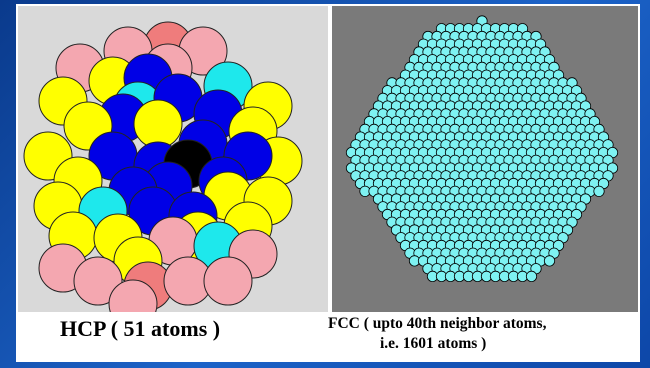 This screenshot has width=650, height=368. Describe the element at coordinates (437, 323) in the screenshot. I see `fcc-caption-line1: FCC ( upto 40th neighbor atoms,` at that location.